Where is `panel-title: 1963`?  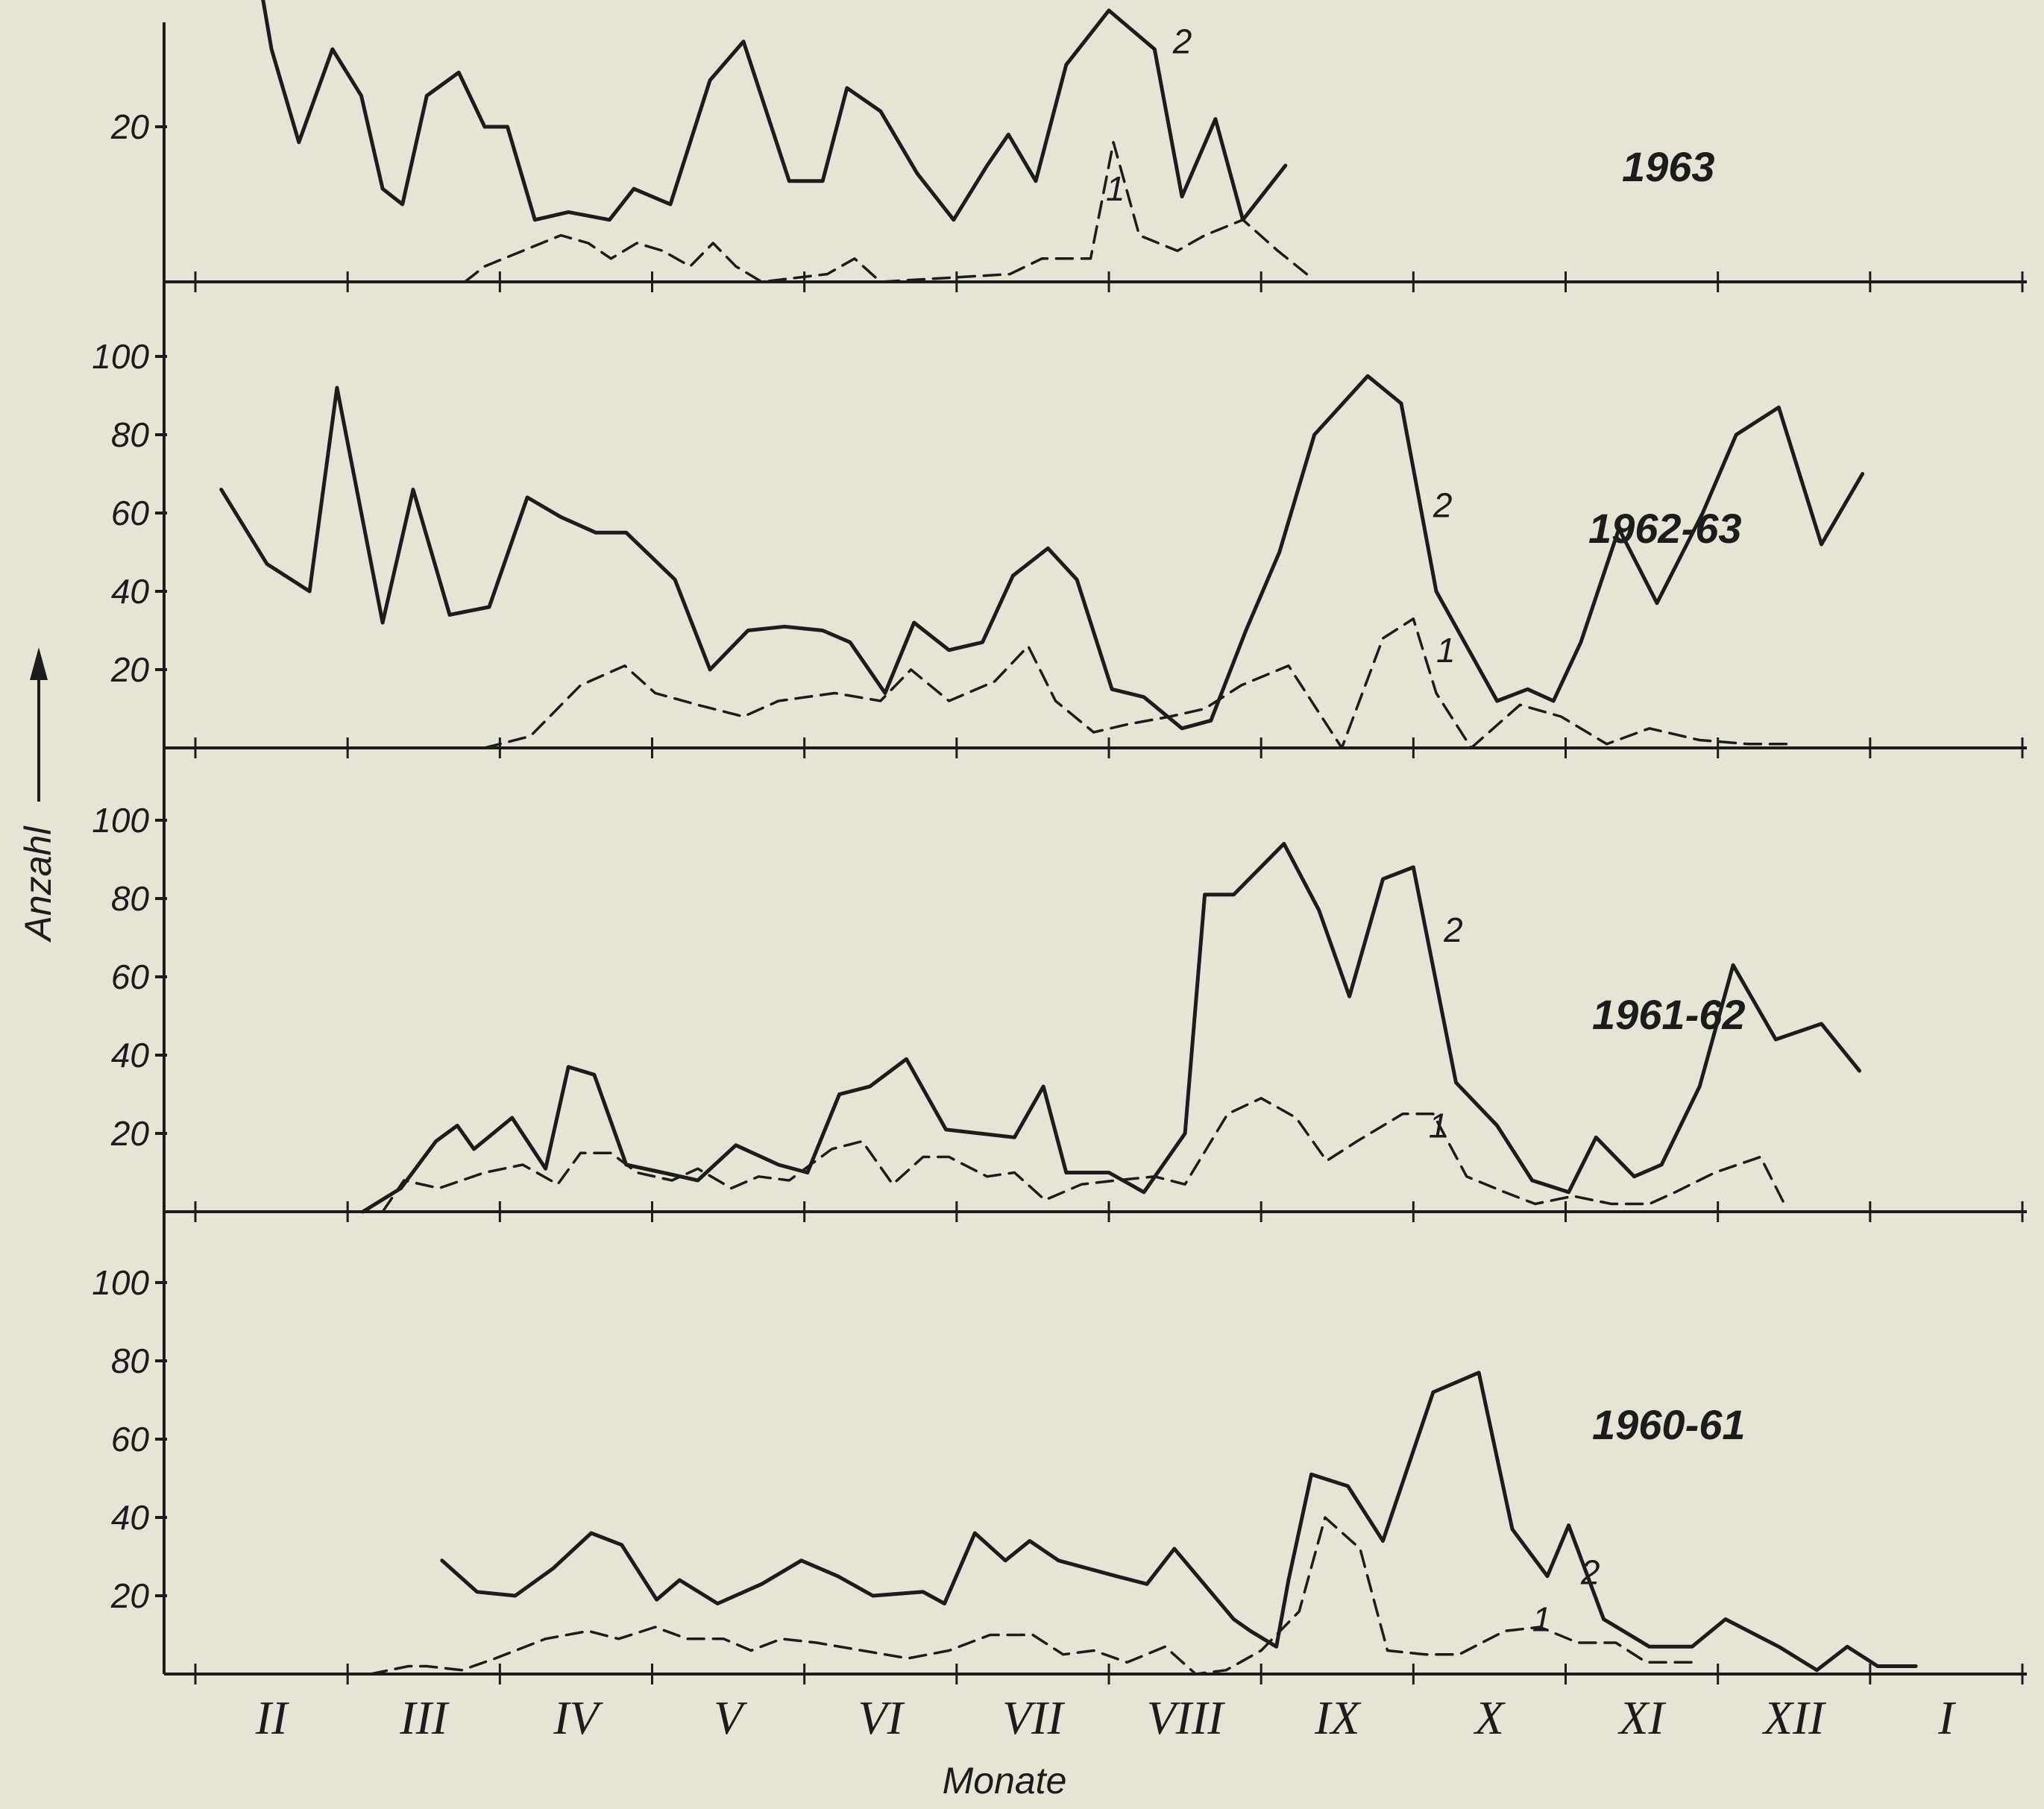
panel-title: 1963 is located at coordinates (1669, 166).